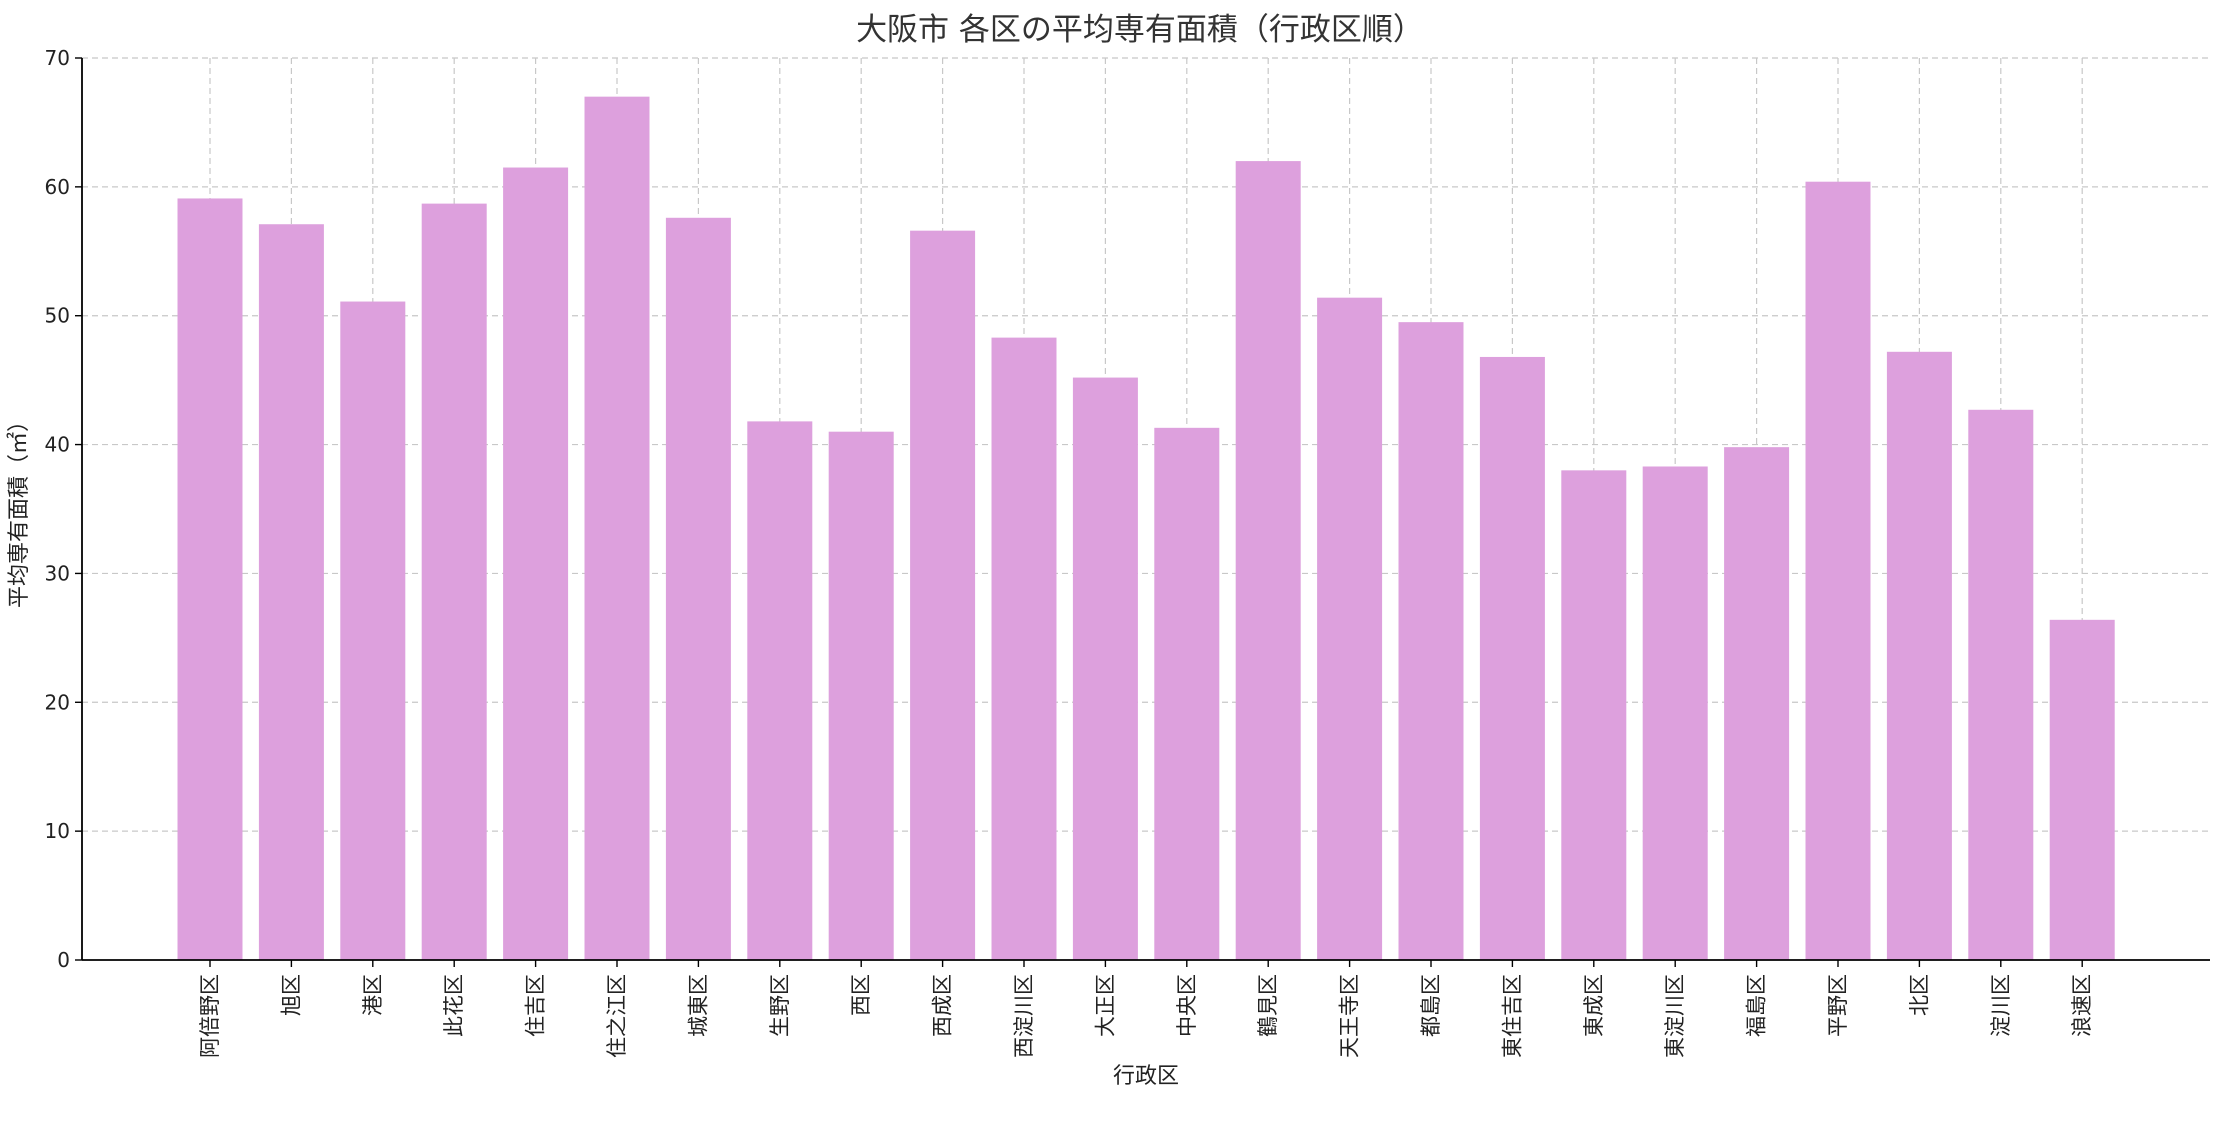  What do you see at coordinates (1838, 1005) in the screenshot?
I see `x-tick-label: 平野区` at bounding box center [1838, 1005].